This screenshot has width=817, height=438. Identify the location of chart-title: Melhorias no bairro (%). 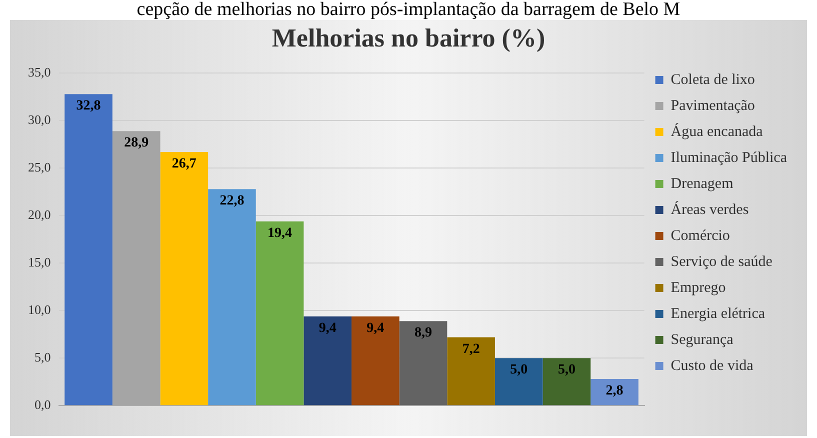
(409, 37).